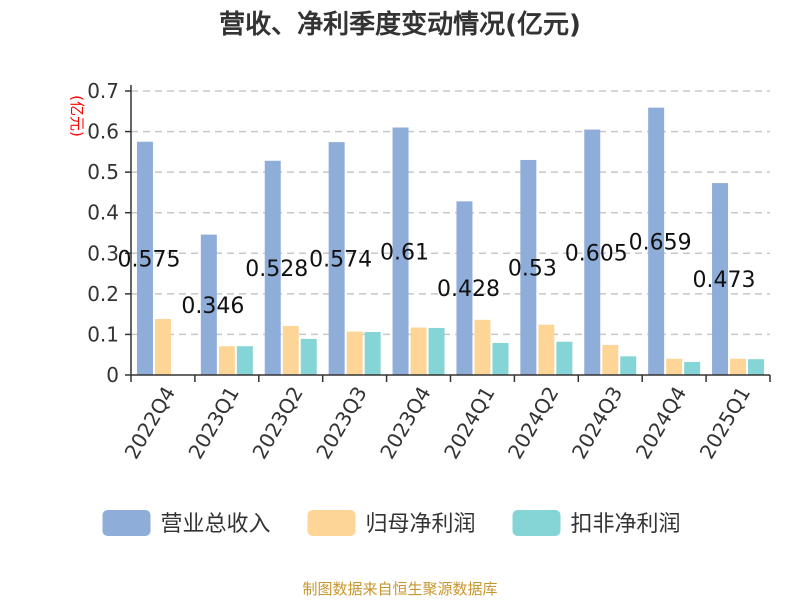 Image resolution: width=800 pixels, height=600 pixels. What do you see at coordinates (212, 306) in the screenshot?
I see `data-label: 0.346` at bounding box center [212, 306].